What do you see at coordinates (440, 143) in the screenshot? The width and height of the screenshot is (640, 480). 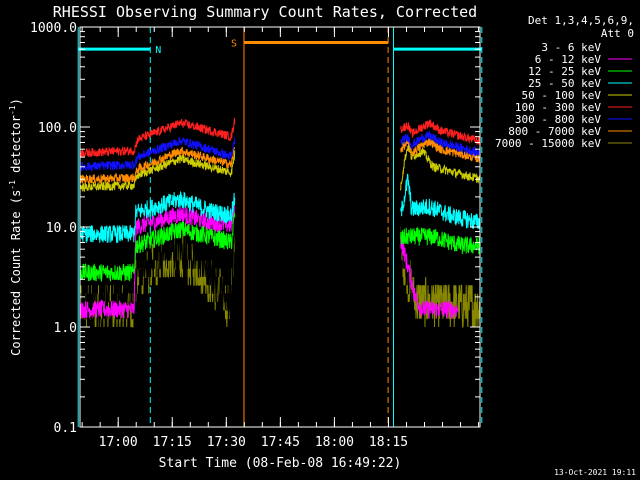 I see `series-line-6-seg2` at bounding box center [440, 143].